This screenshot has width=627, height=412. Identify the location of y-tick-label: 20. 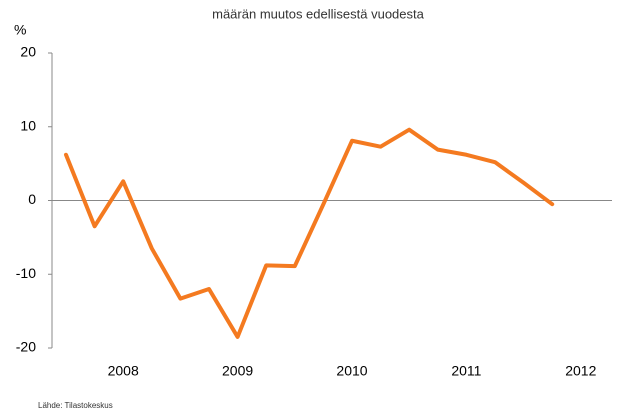
(28, 52).